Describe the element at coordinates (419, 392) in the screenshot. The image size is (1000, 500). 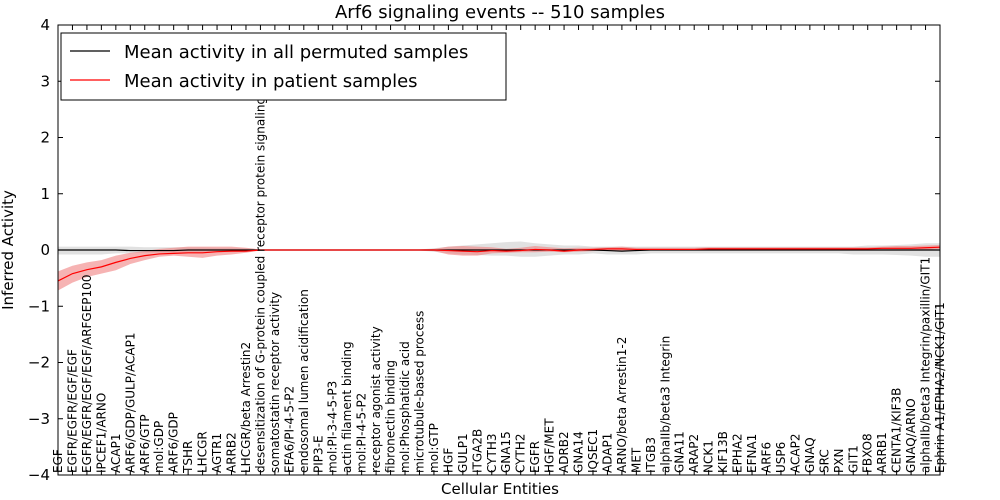
I see `x-tick-label: microtubule-based process` at that location.